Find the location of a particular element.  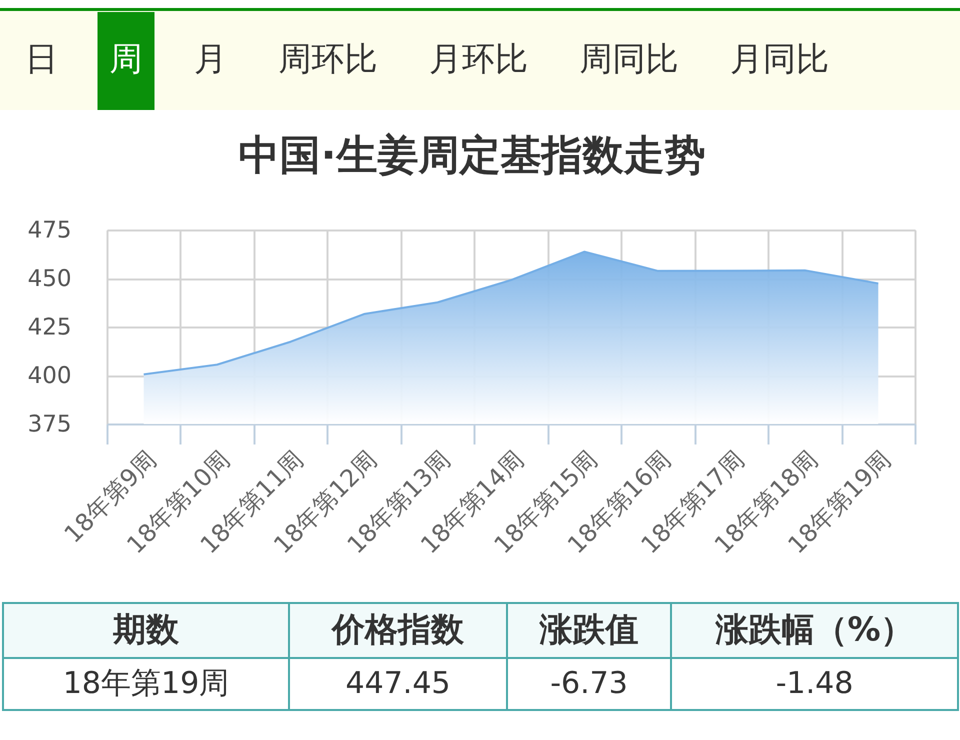

category-label: 涨跌值 is located at coordinates (588, 629).